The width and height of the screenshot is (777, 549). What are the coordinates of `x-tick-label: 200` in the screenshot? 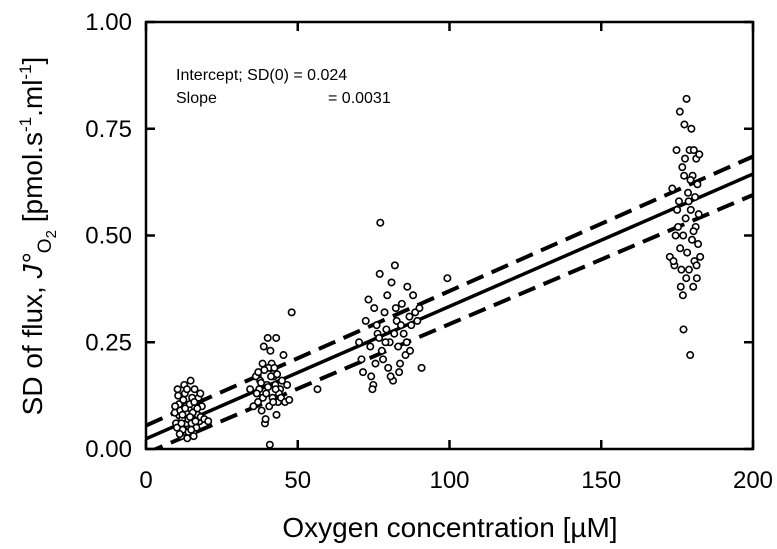 It's located at (753, 480).